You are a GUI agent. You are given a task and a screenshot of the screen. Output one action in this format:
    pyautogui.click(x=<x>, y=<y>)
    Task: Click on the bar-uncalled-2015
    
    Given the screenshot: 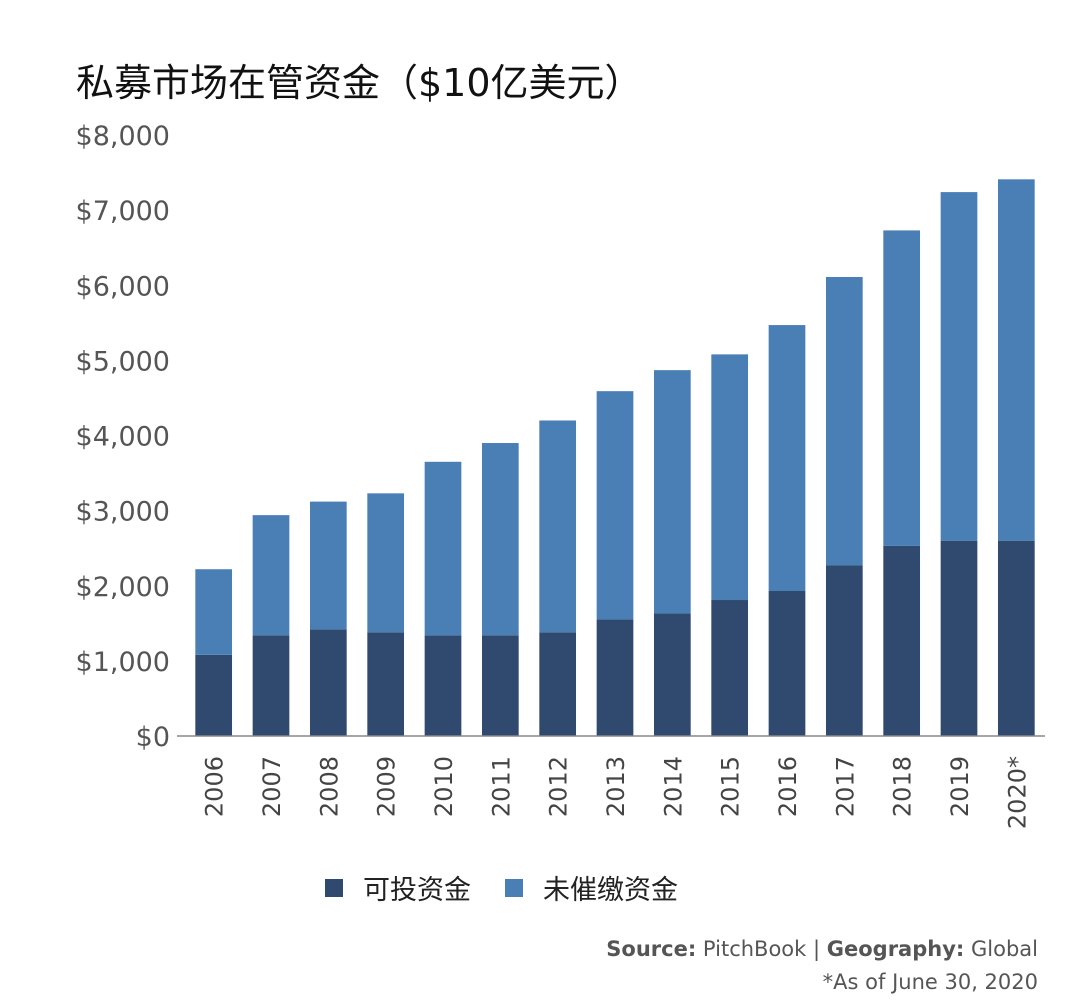 What is the action you would take?
    pyautogui.click(x=730, y=477)
    